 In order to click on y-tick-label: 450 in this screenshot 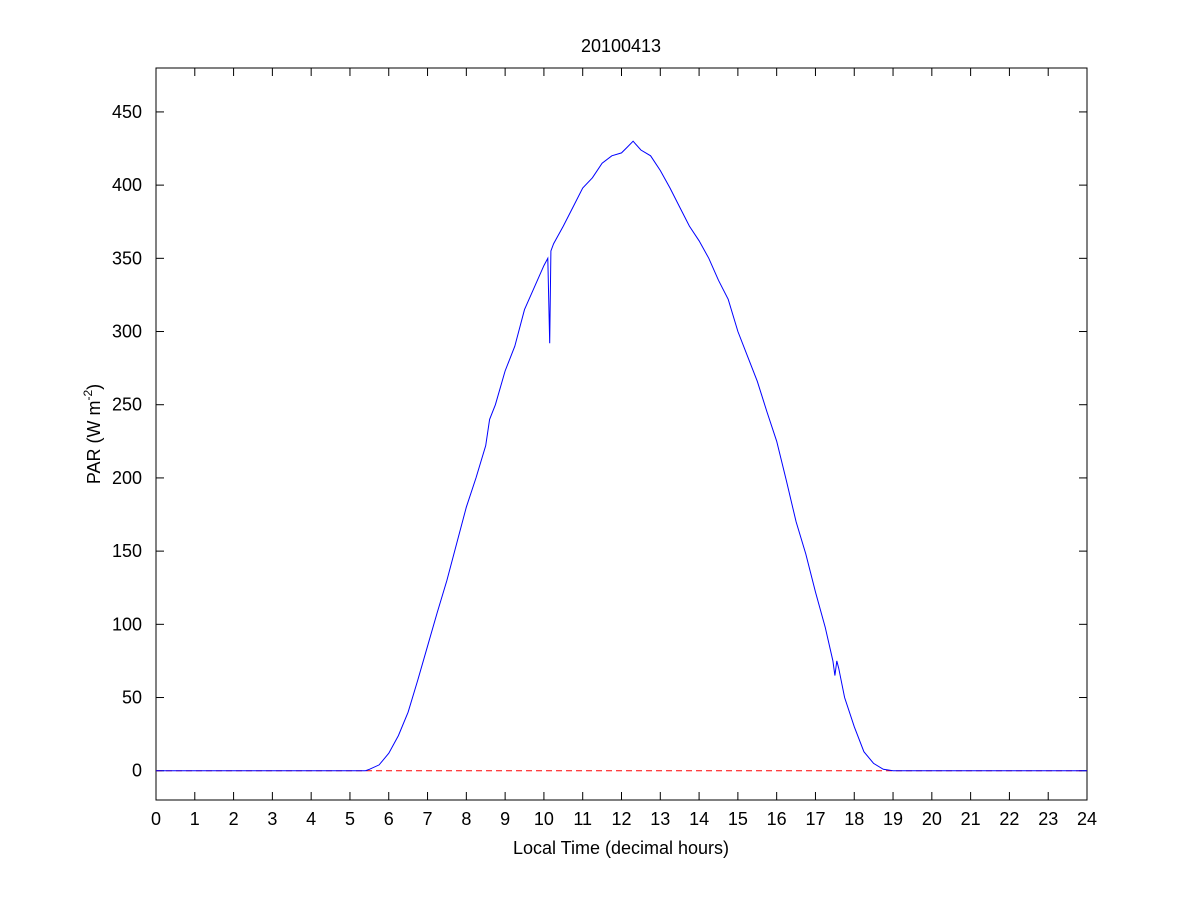, I will do `click(127, 112)`.